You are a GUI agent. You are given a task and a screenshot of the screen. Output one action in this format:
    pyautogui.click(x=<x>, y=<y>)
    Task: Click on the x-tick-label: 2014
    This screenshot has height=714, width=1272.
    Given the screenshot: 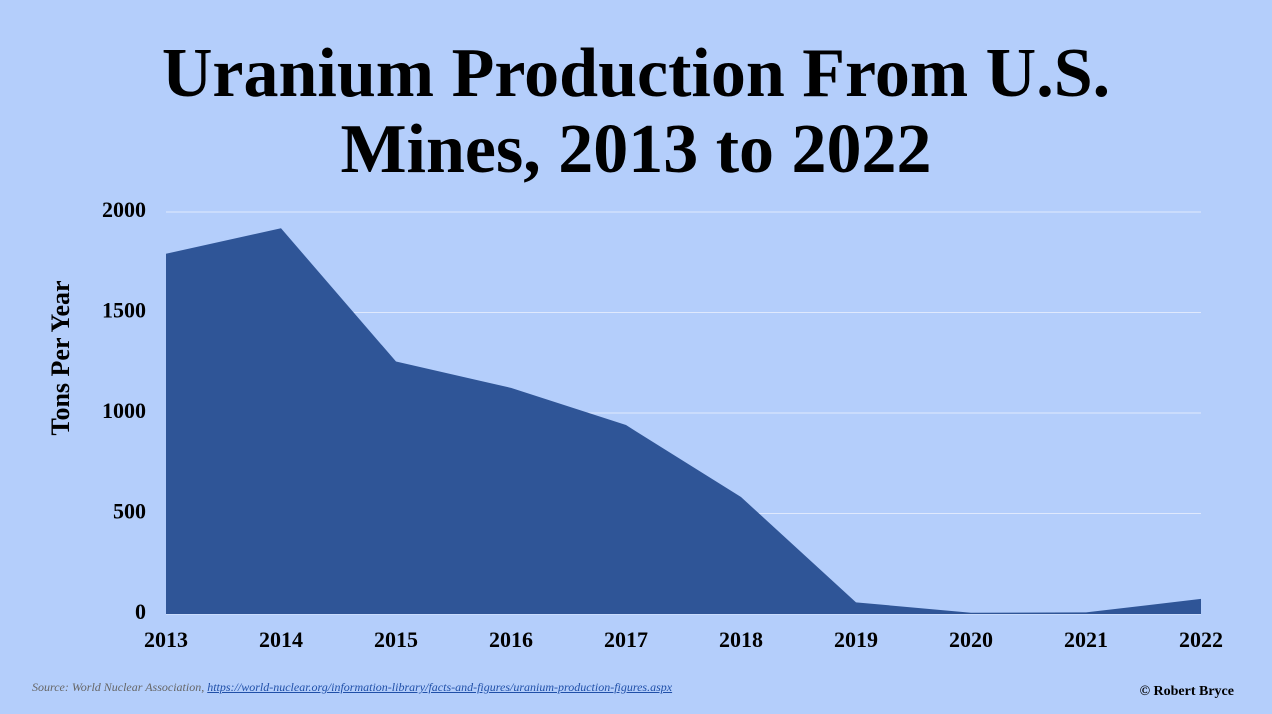 What is the action you would take?
    pyautogui.click(x=281, y=639)
    